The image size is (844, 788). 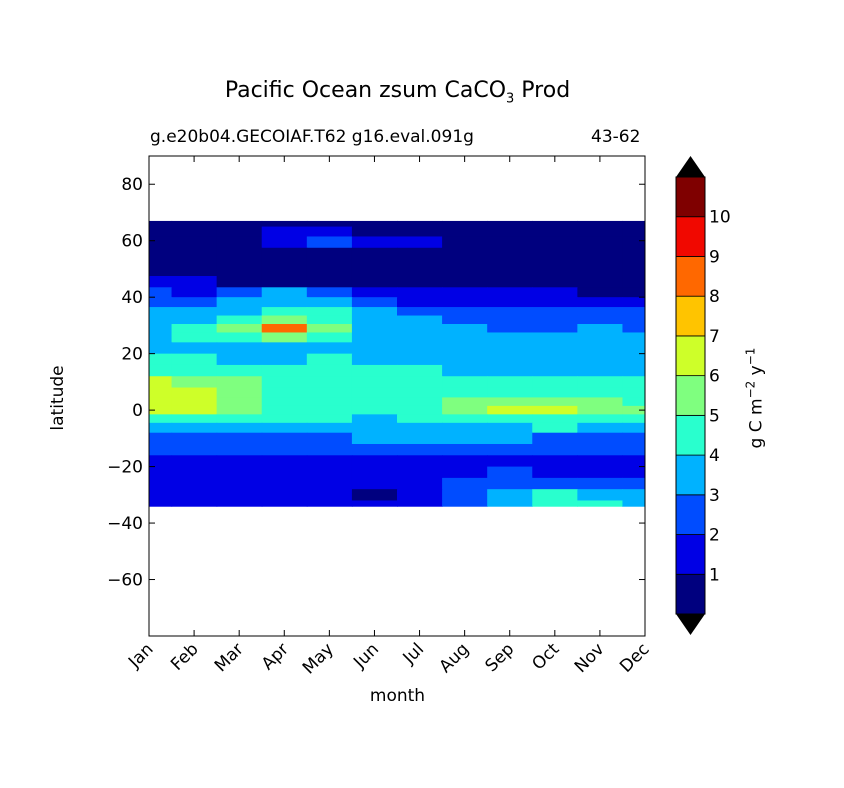 I want to click on x-tick-label: Jul, so click(x=413, y=653).